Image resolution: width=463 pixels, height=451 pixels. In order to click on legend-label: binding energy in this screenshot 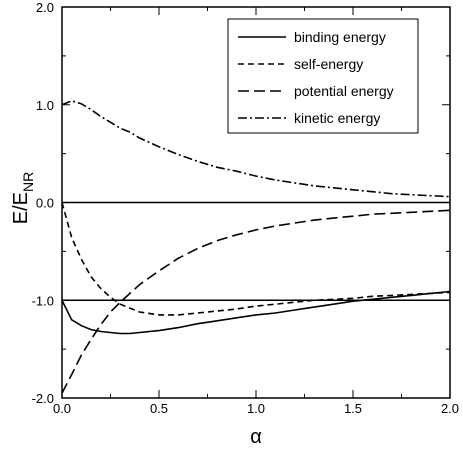, I will do `click(340, 37)`.